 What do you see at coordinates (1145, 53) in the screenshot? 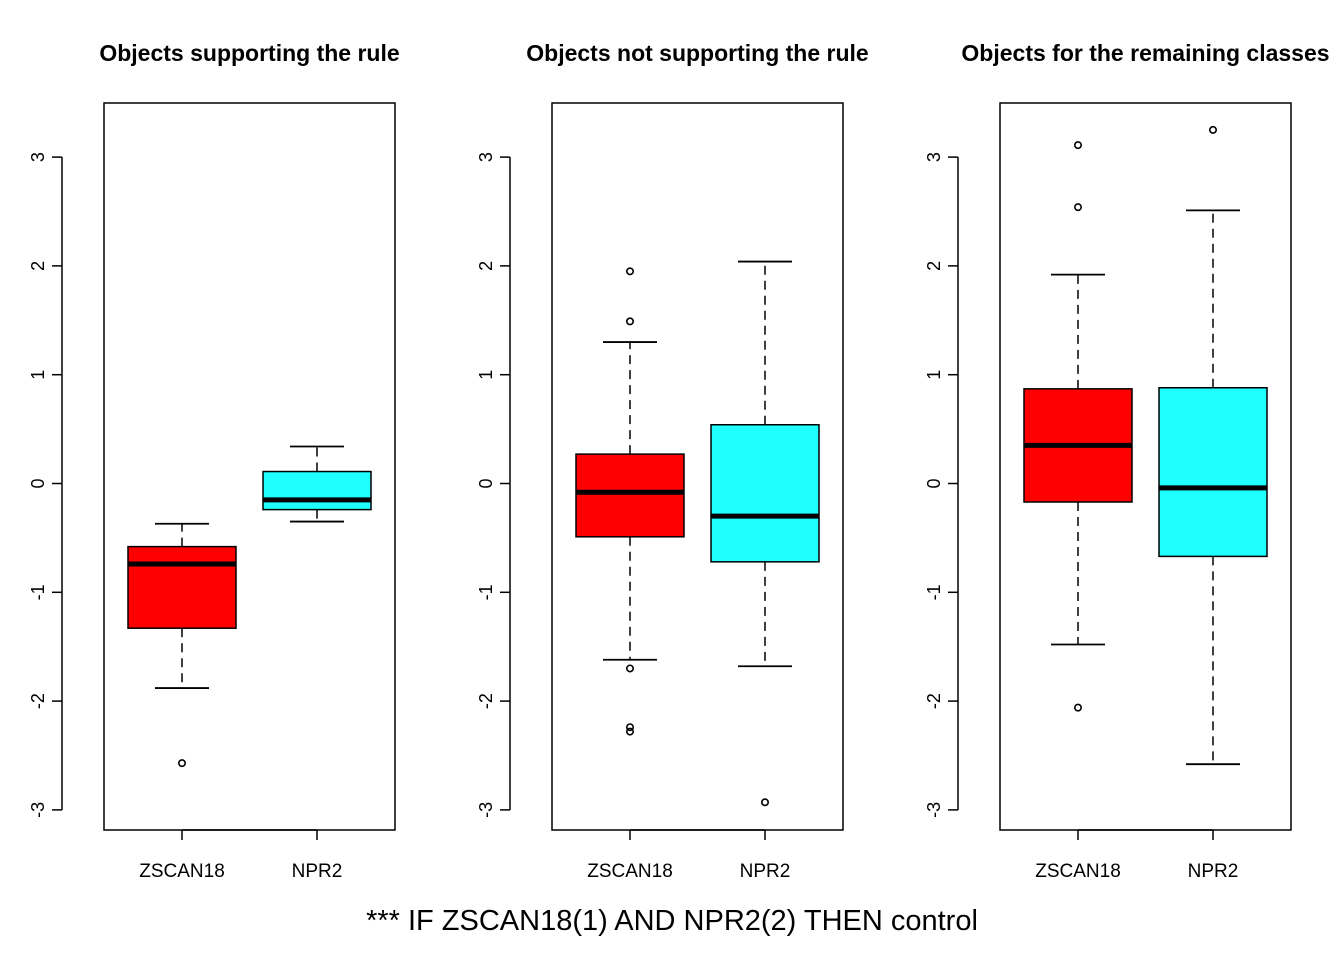
I see `chart-title: Objects for the remaining classes` at bounding box center [1145, 53].